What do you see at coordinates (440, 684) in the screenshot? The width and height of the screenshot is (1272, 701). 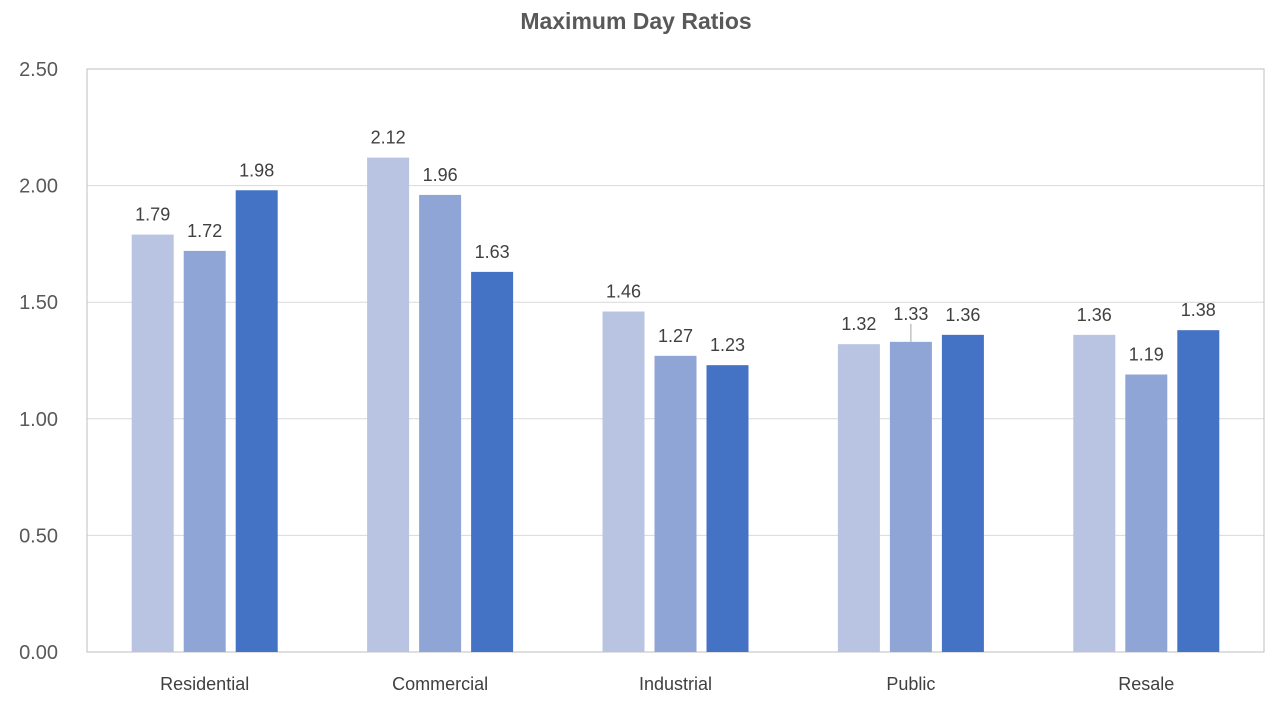 I see `x-tick-label: Commercial` at bounding box center [440, 684].